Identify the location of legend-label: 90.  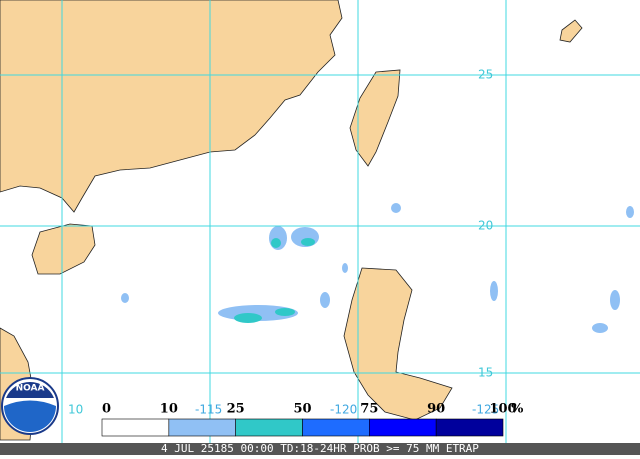
(436, 409).